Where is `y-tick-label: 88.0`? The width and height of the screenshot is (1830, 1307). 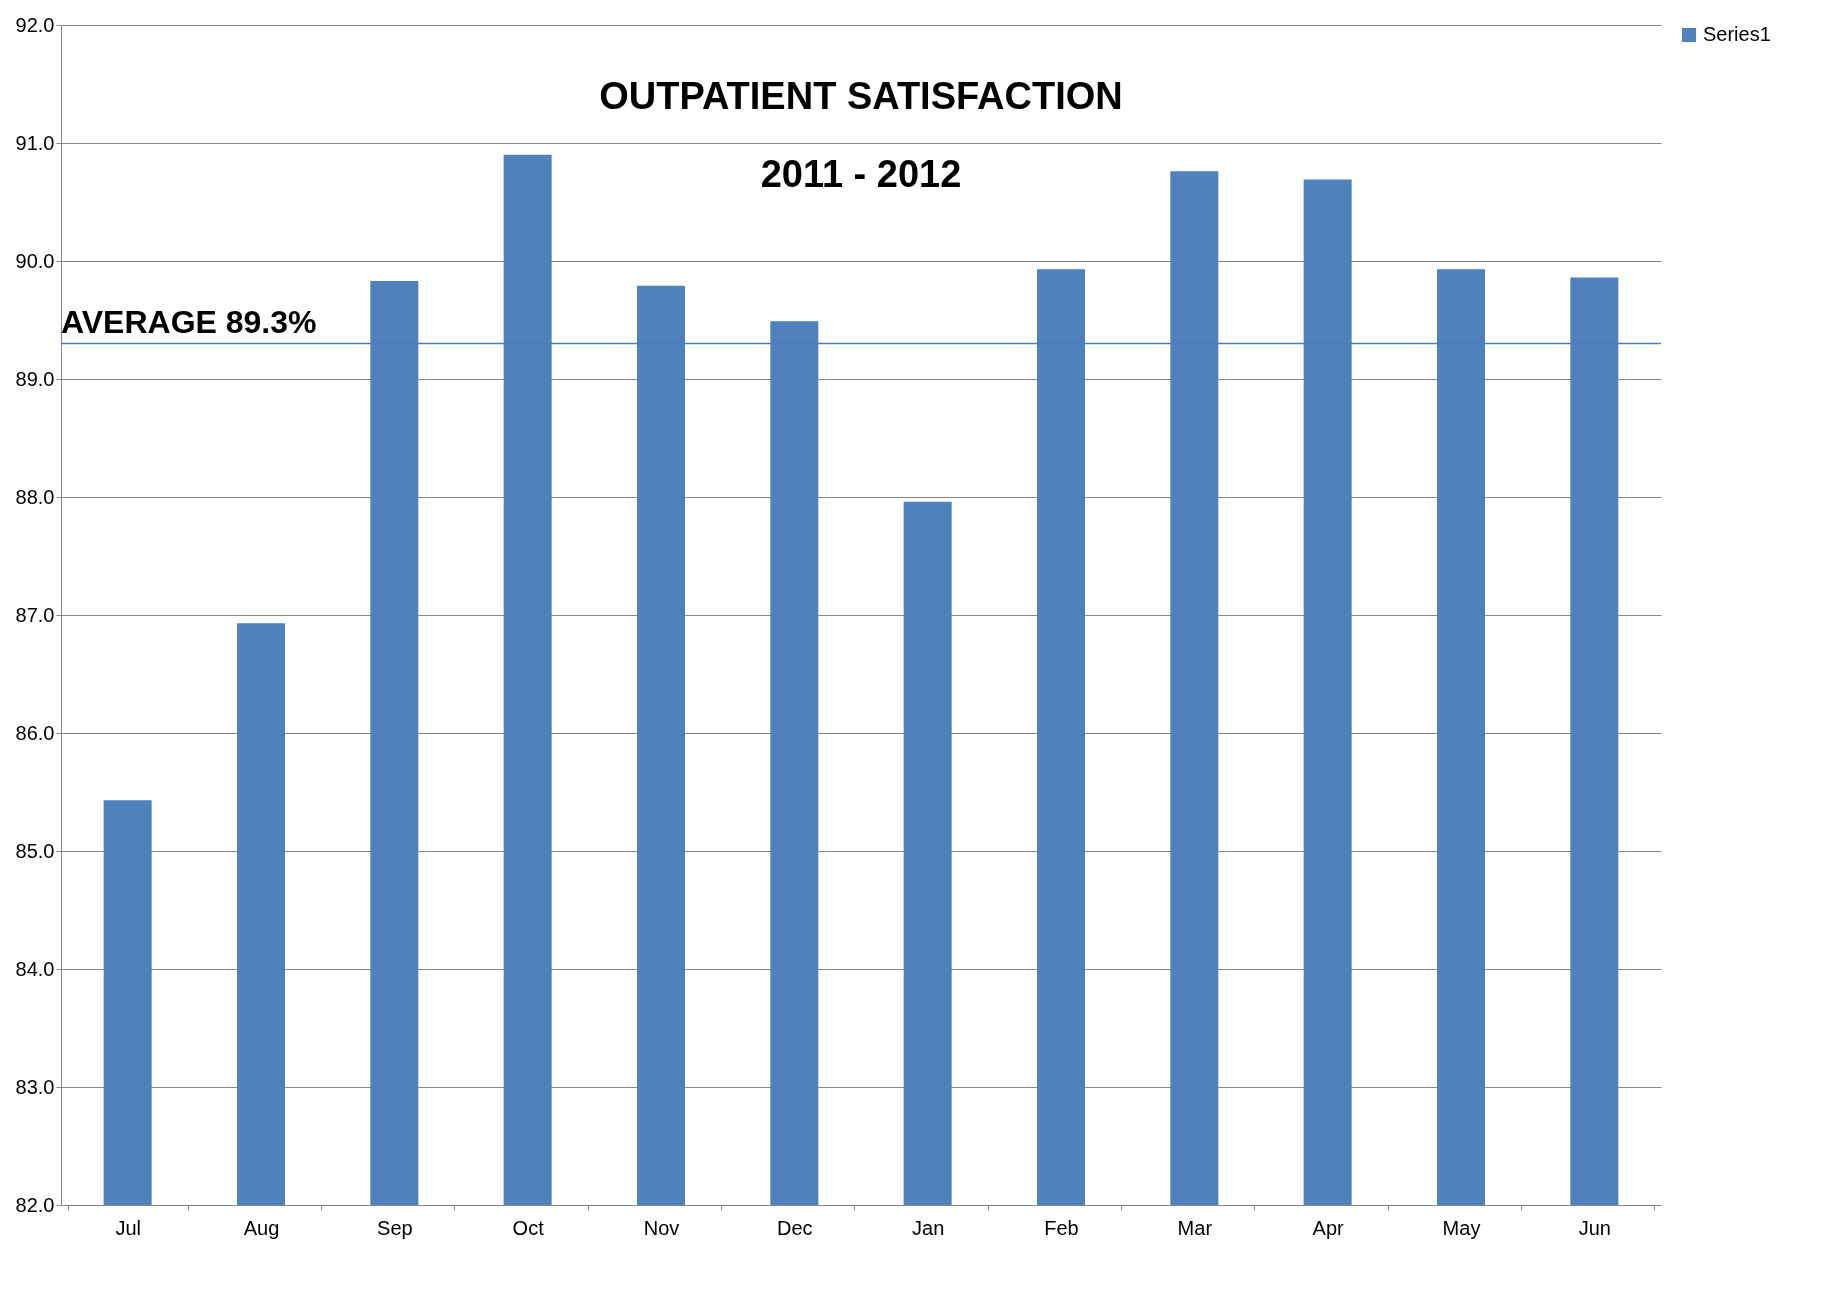
y-tick-label: 88.0 is located at coordinates (35, 496).